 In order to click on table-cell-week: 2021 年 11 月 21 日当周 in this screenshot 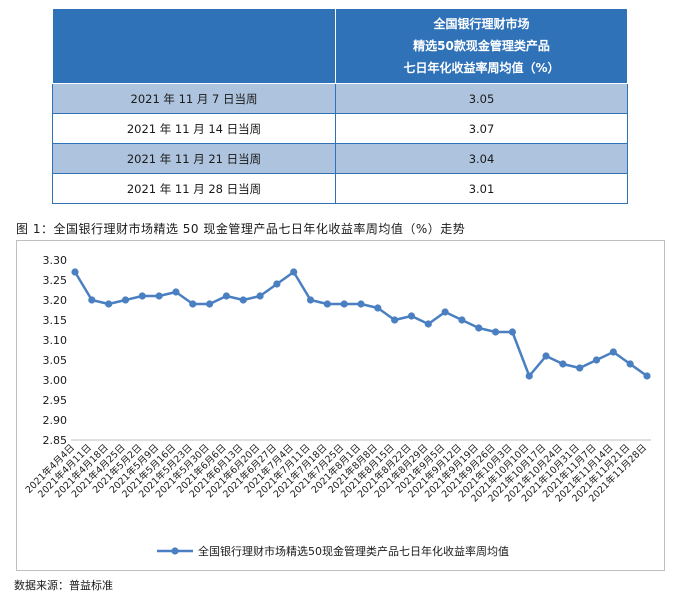, I will do `click(194, 158)`.